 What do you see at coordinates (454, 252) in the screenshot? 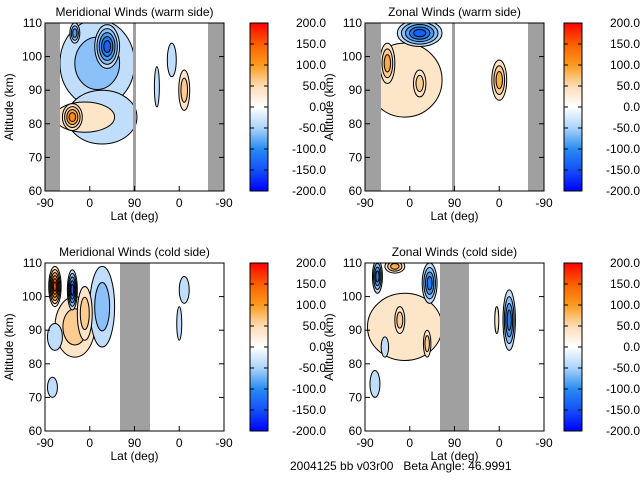
I see `panel-title: Zonal Winds (cold side)` at bounding box center [454, 252].